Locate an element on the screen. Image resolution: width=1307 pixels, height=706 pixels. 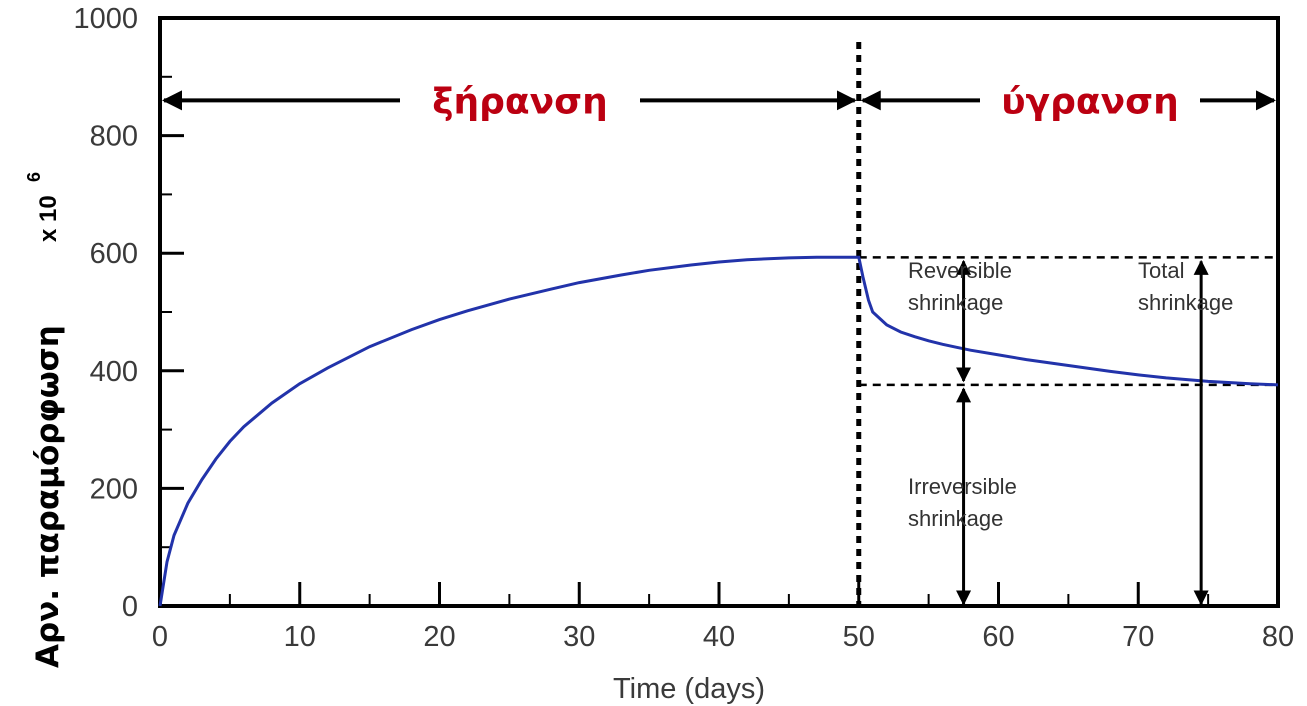
y-tick-label: 600 is located at coordinates (114, 254).